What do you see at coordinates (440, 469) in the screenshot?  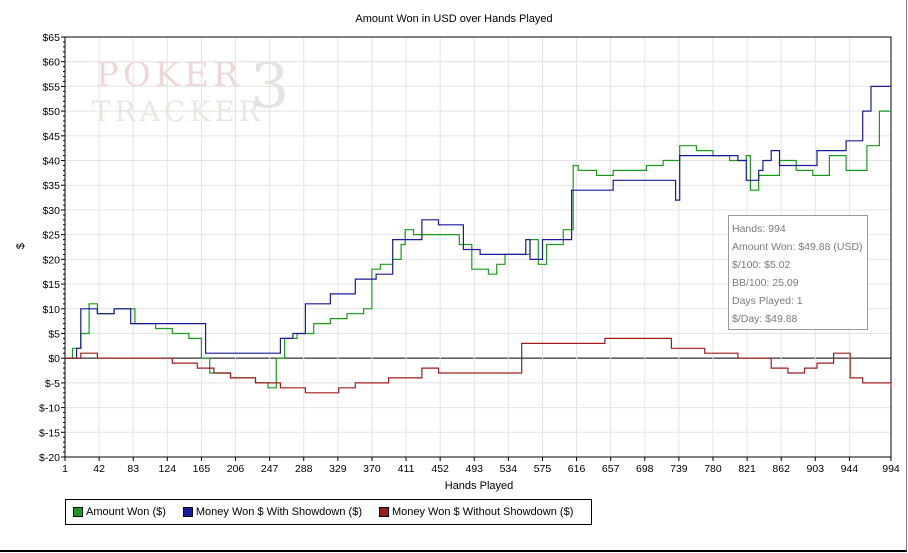 I see `x-tick-label: 452` at bounding box center [440, 469].